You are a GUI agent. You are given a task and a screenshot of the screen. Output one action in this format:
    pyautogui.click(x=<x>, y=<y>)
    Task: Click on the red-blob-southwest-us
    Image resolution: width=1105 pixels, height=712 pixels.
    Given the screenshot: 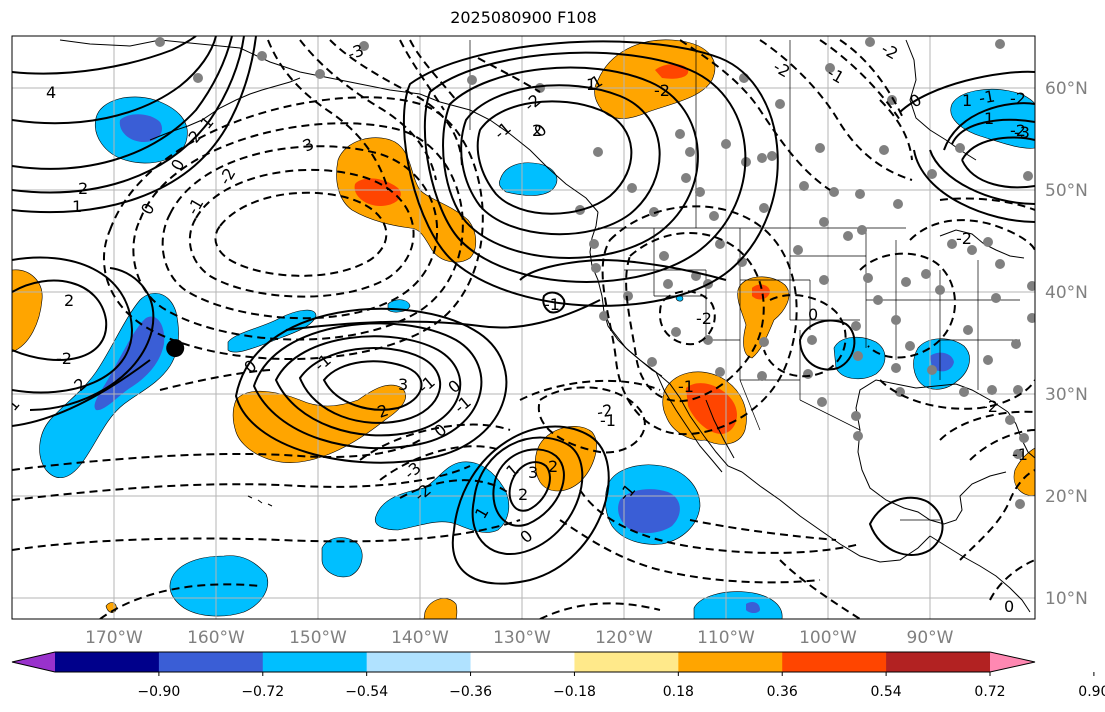 What is the action you would take?
    pyautogui.click(x=711, y=408)
    